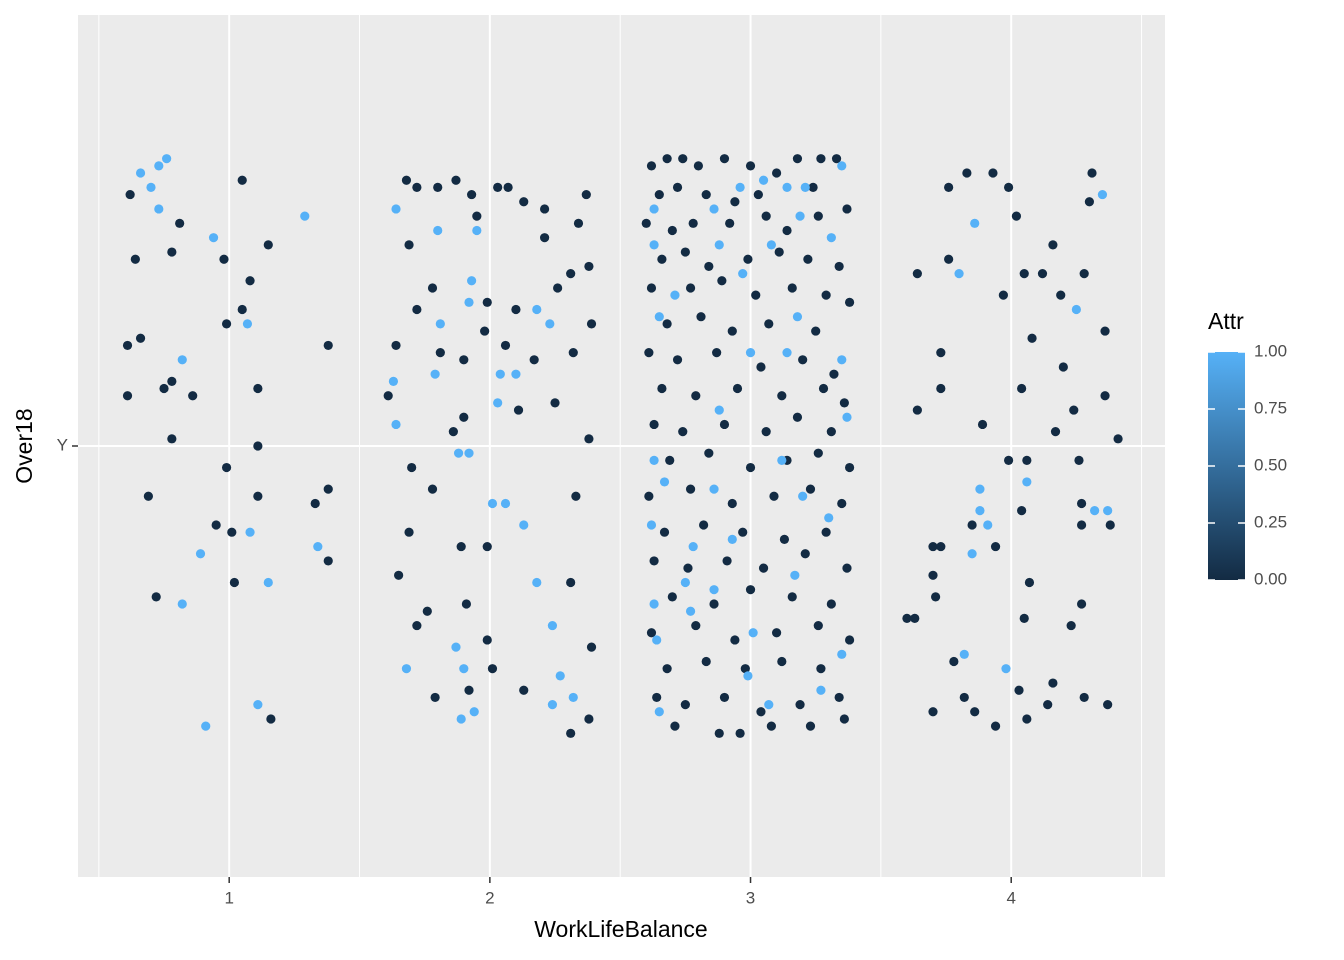 Image resolution: width=1344 pixels, height=960 pixels. What do you see at coordinates (1270, 407) in the screenshot?
I see `colorbar-tick-label: 0.75` at bounding box center [1270, 407].